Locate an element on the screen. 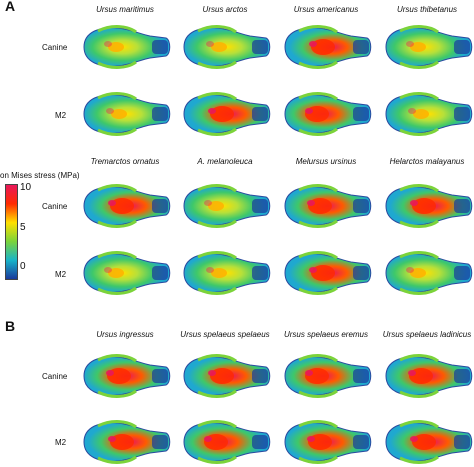 Image resolution: width=474 pixels, height=467 pixels. species-label: A. melanoleuca is located at coordinates (225, 161).